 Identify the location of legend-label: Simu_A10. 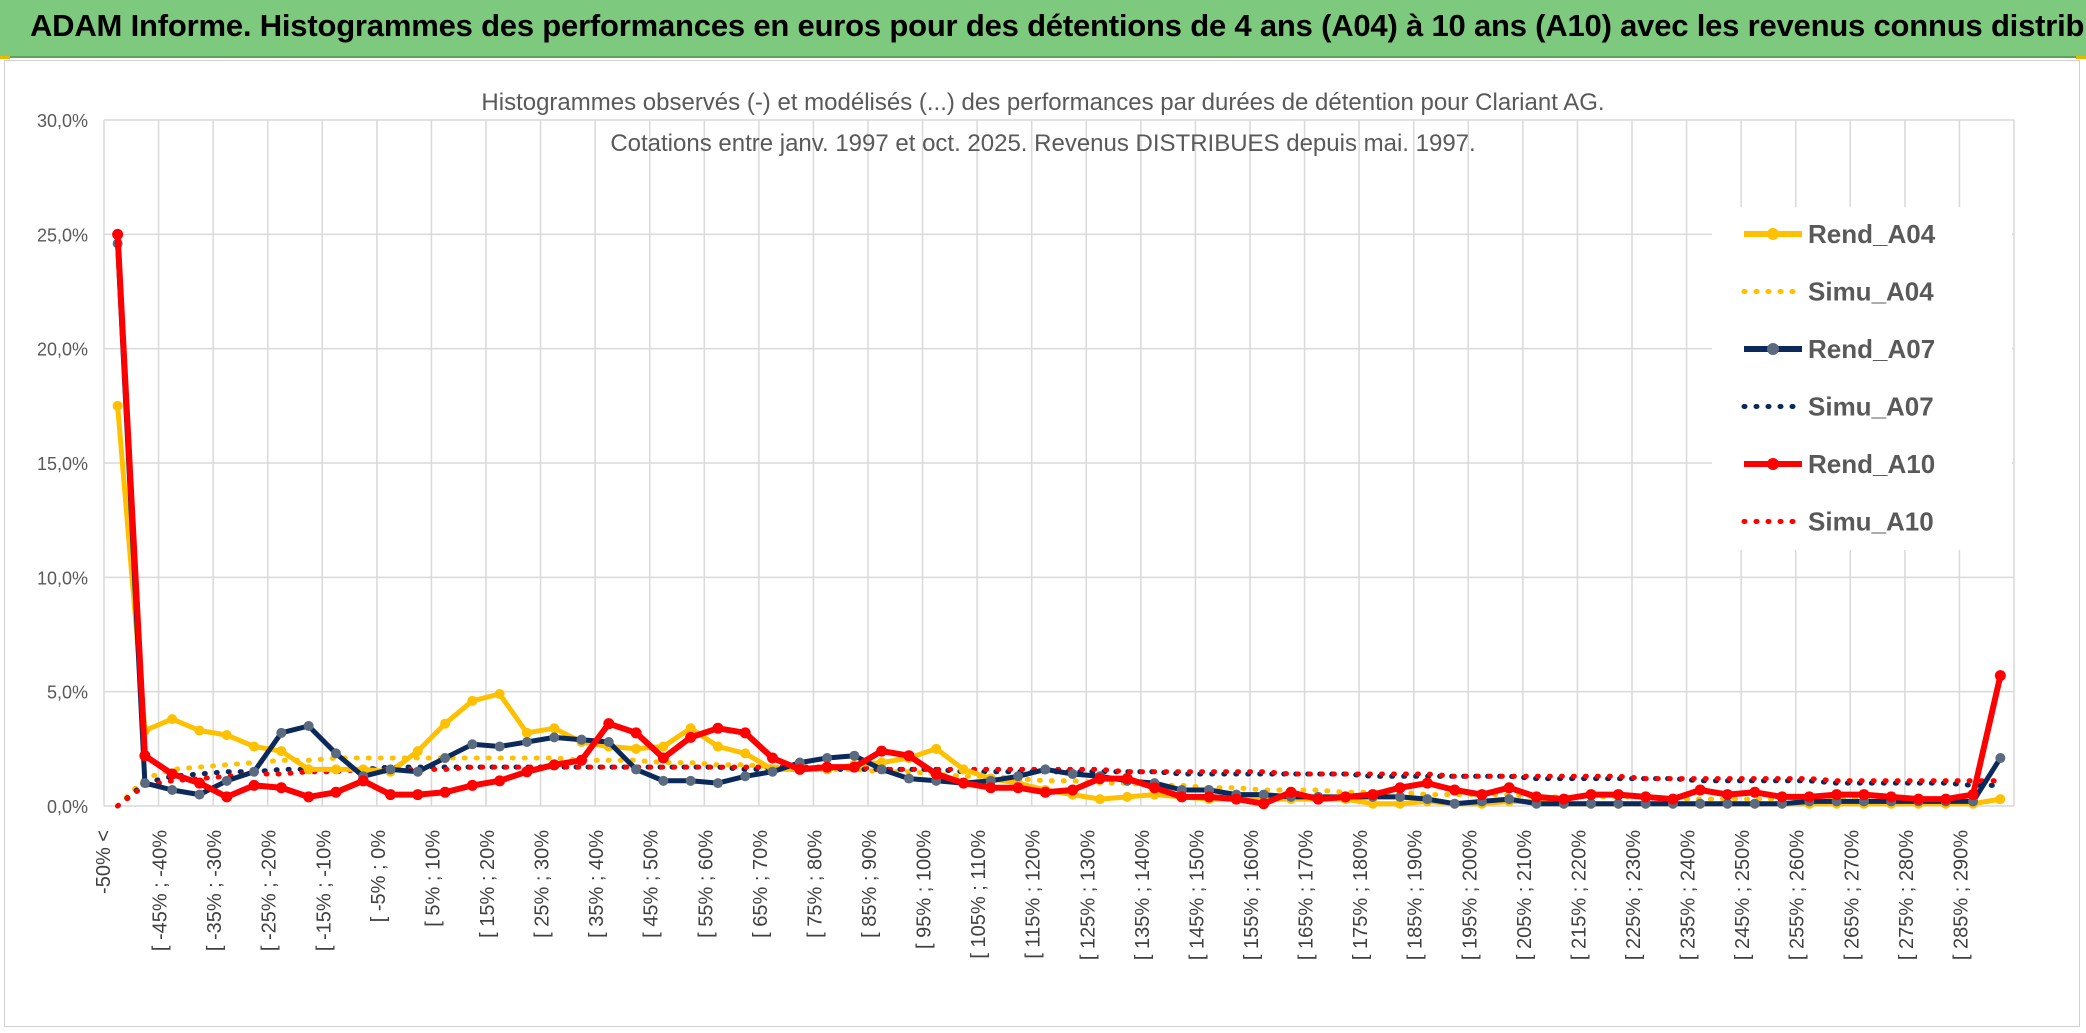
(1871, 522).